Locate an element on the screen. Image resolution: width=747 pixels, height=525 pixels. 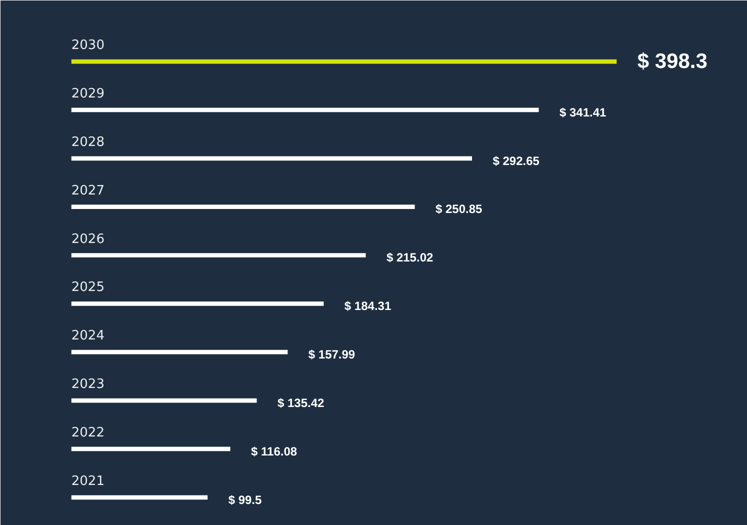
data-label: $ 135.42 is located at coordinates (301, 403).